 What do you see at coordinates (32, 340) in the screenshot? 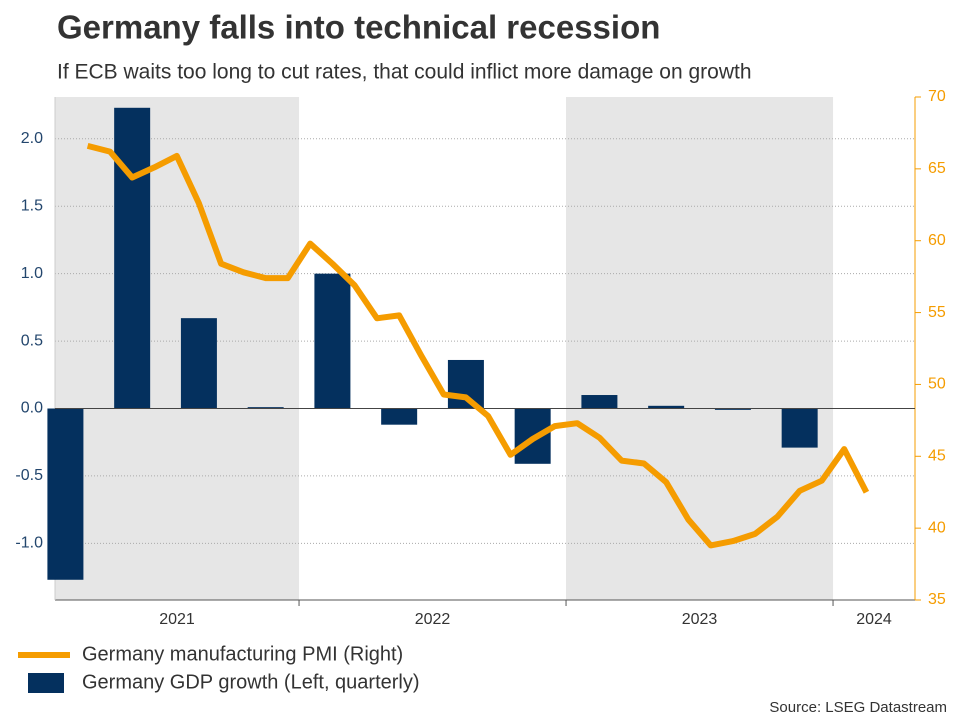
I see `y-tick-label: 0.5` at bounding box center [32, 340].